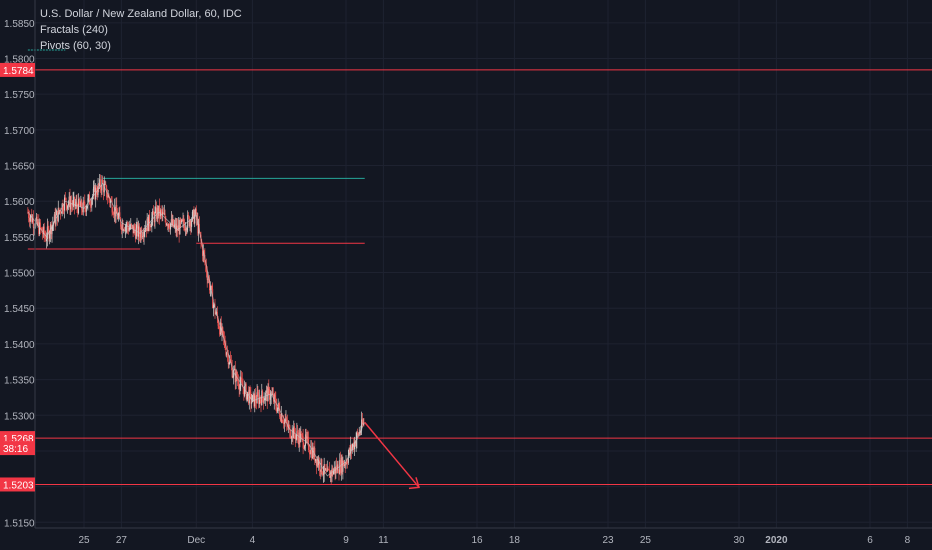 This screenshot has height=550, width=932. Describe the element at coordinates (74, 30) in the screenshot. I see `indicator-fractals: Fractals (240)` at that location.